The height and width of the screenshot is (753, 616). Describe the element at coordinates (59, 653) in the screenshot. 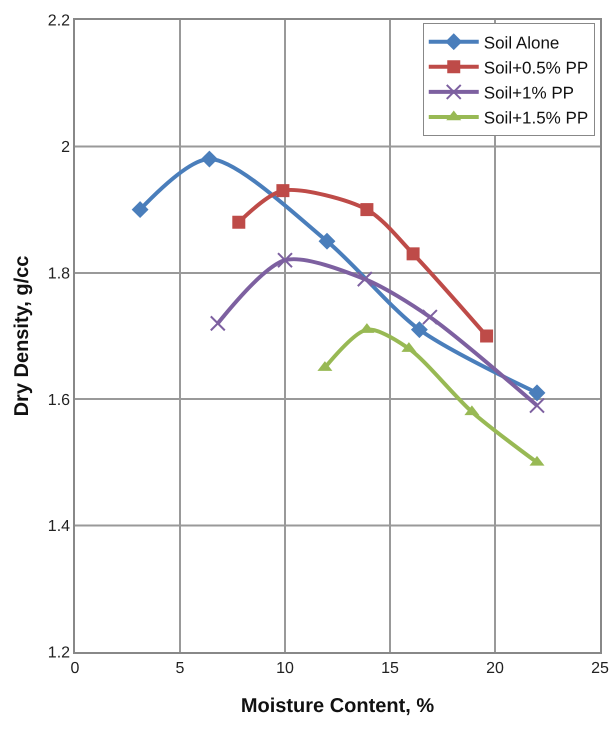

I see `y-tick-label: 1.2` at that location.